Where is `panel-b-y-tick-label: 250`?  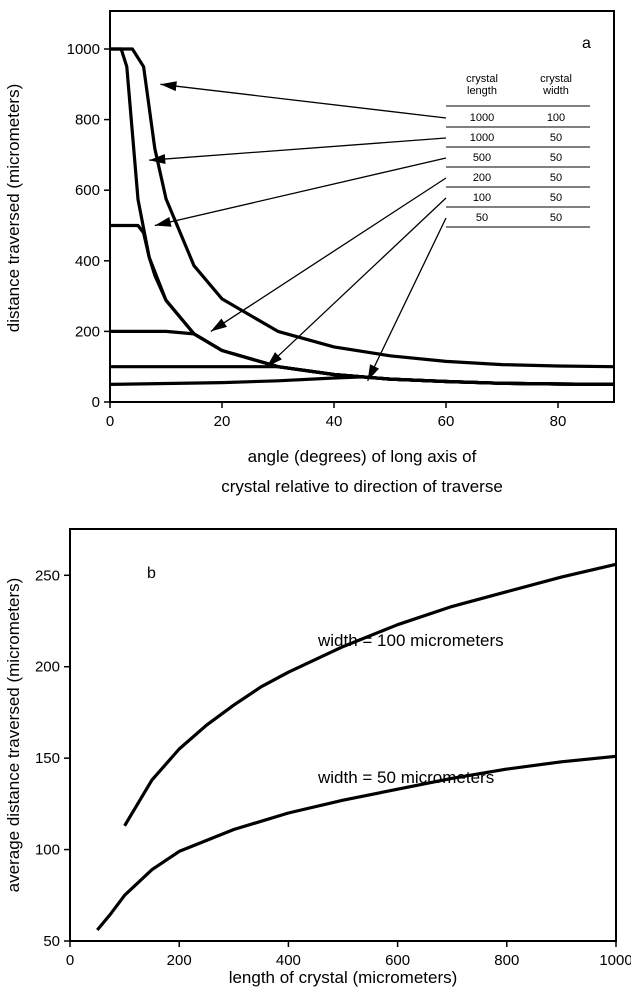 panel-b-y-tick-label: 250 is located at coordinates (47, 575).